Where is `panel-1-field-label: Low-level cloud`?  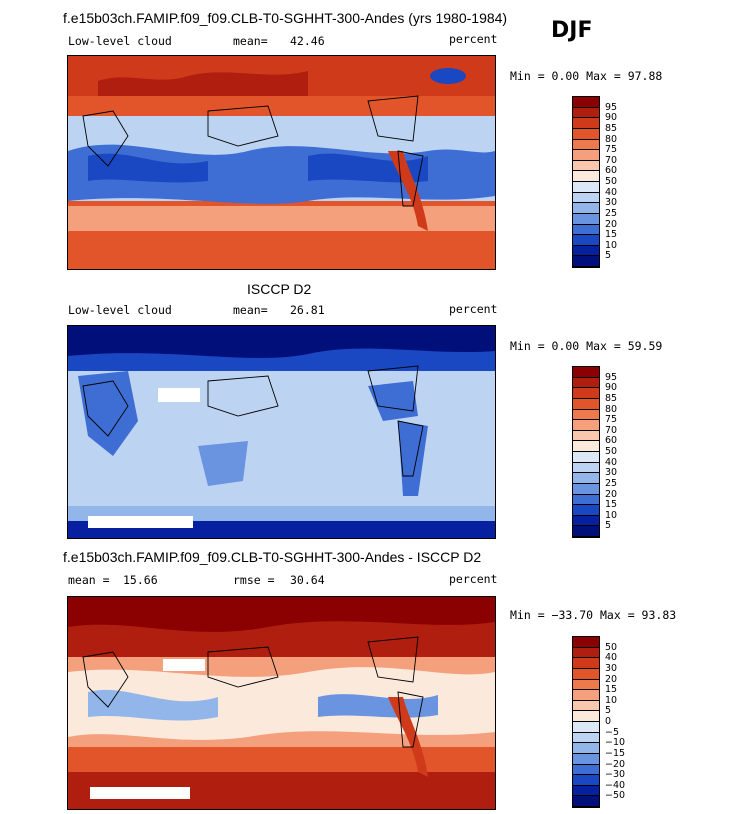
panel-1-field-label: Low-level cloud is located at coordinates (120, 41).